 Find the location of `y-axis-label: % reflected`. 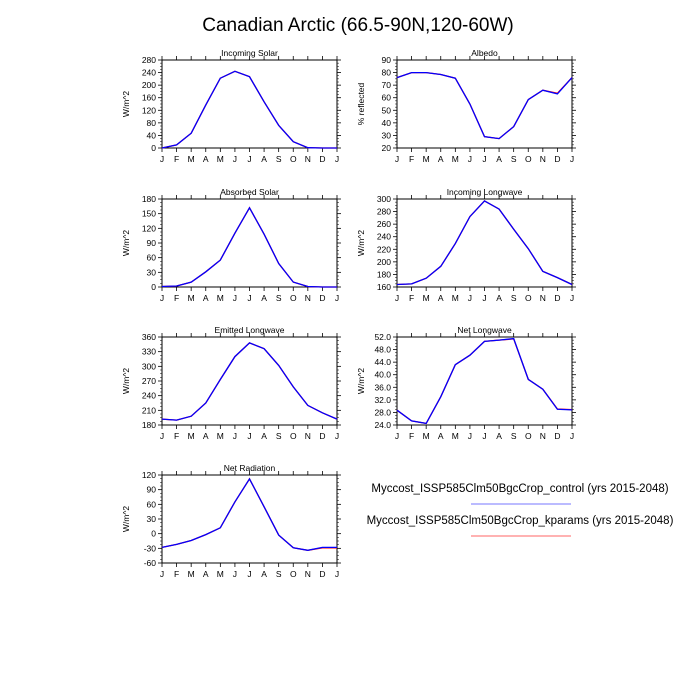

y-axis-label: % reflected is located at coordinates (361, 103).